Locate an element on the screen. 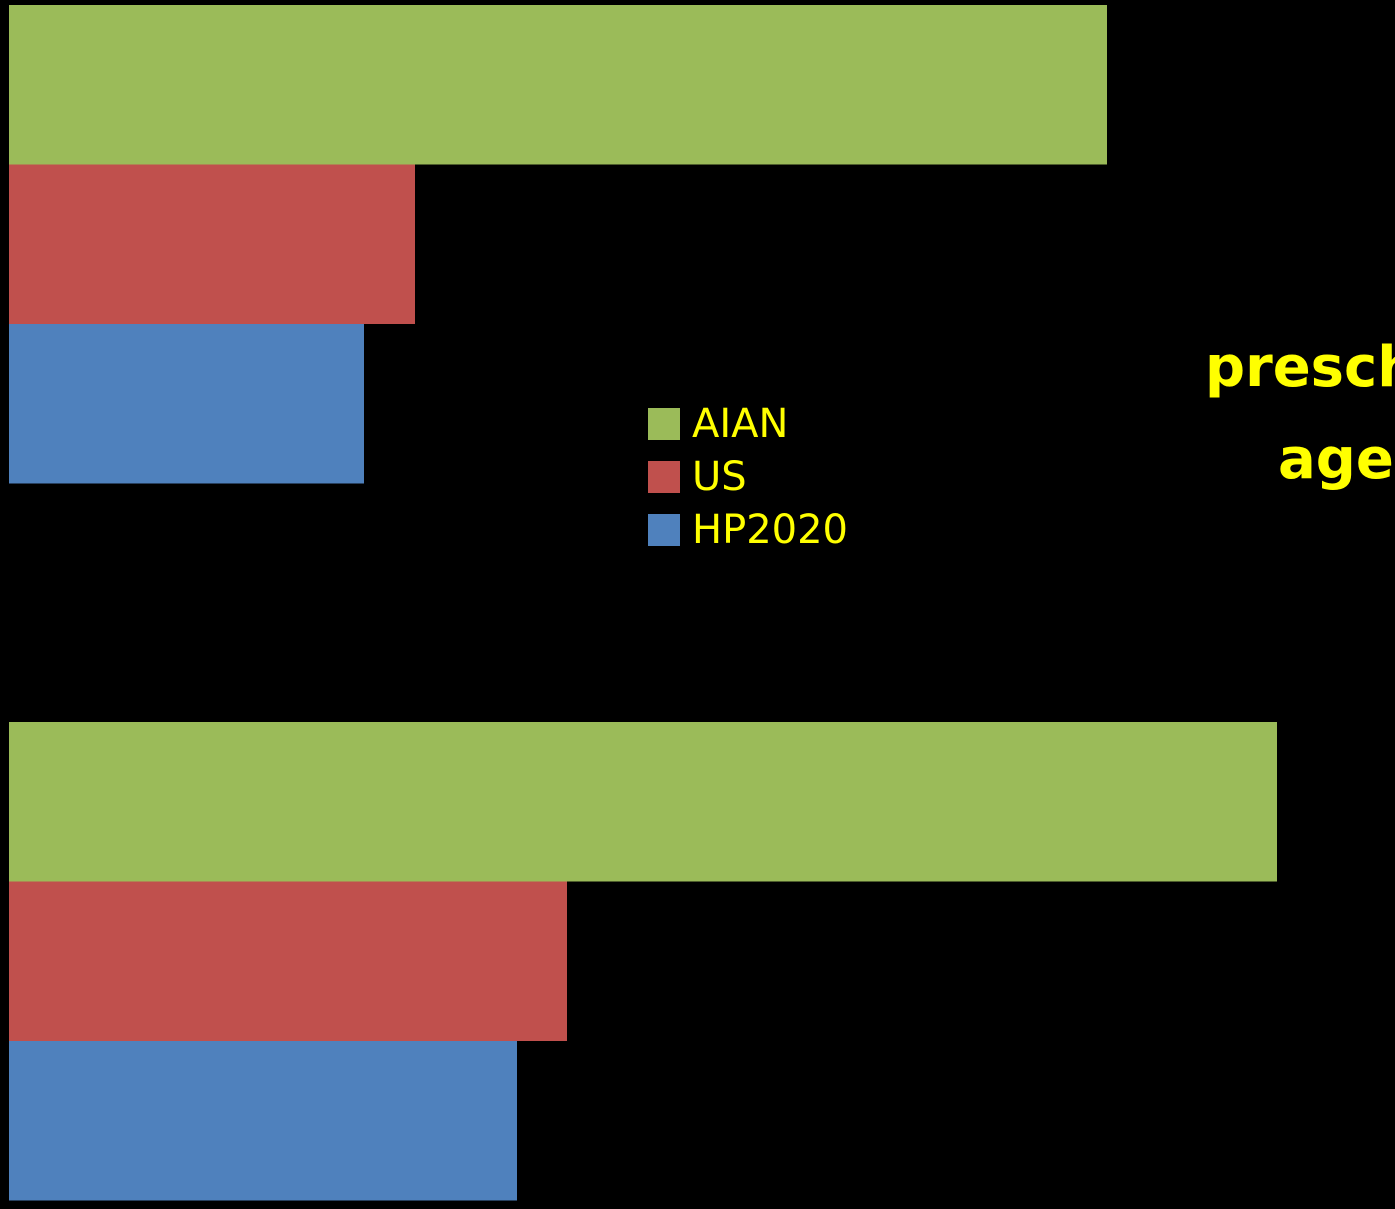 The width and height of the screenshot is (1395, 1209). legend: AIAN US HP2020 is located at coordinates (748, 477).